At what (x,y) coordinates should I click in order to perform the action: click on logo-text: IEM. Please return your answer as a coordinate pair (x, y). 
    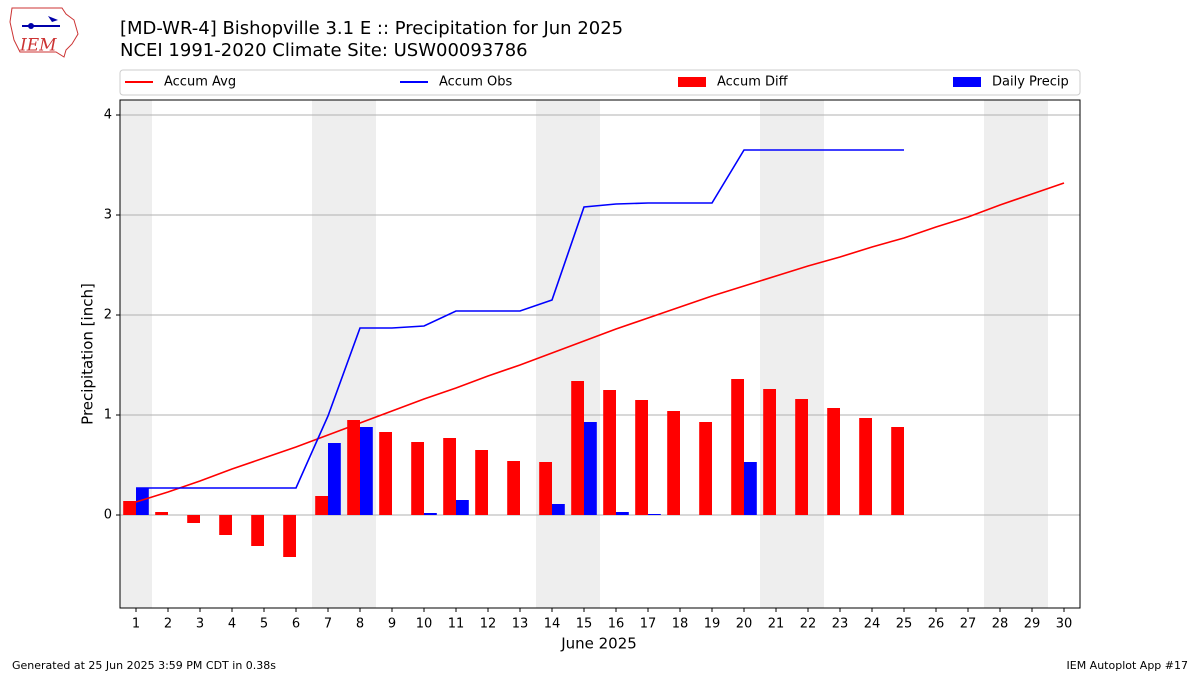
    Looking at the image, I should click on (38, 46).